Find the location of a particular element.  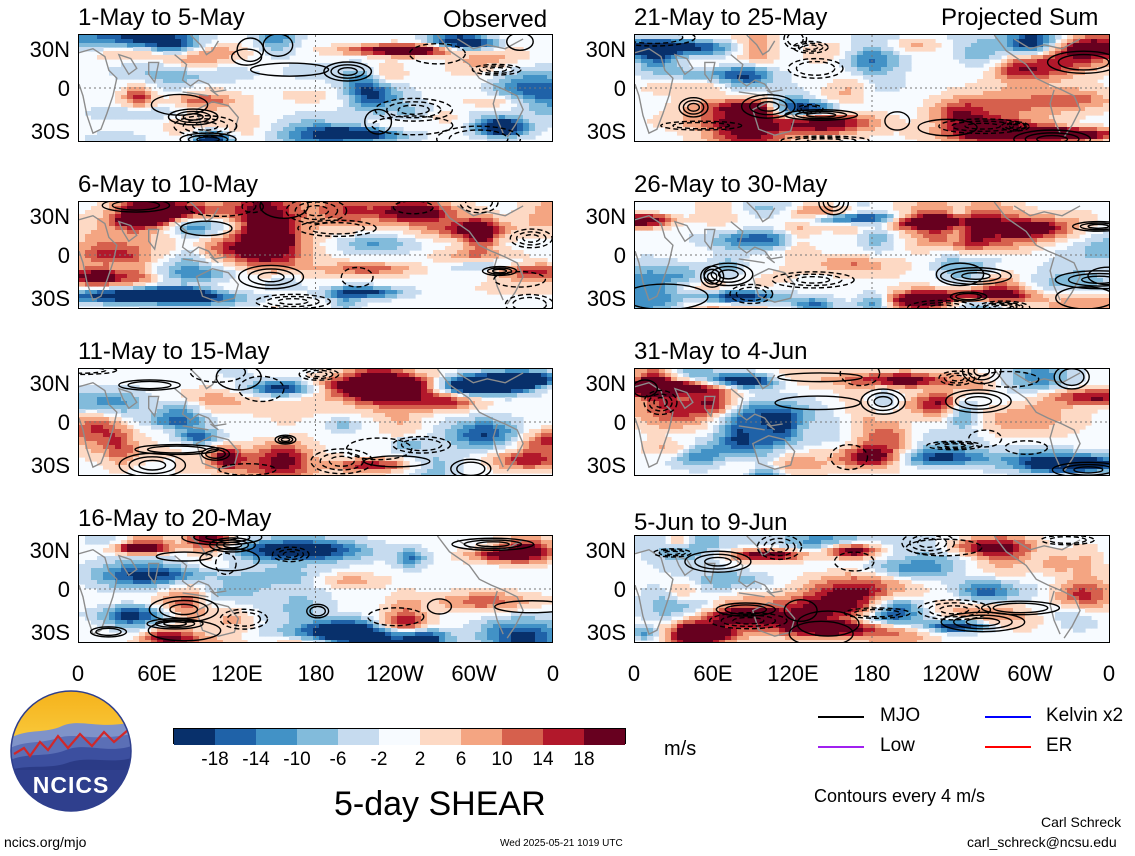

footer-timestamp: Wed 2025-05-21 1019 UTC is located at coordinates (561, 843).